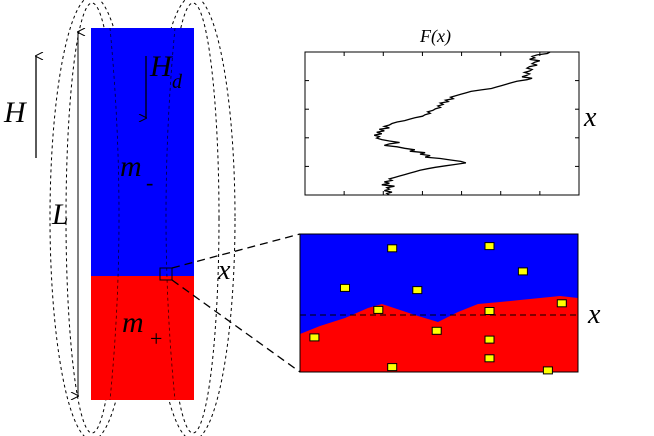 Image resolution: width=654 pixels, height=436 pixels. What do you see at coordinates (435, 36) in the screenshot?
I see `plot-title: F(x)` at bounding box center [435, 36].